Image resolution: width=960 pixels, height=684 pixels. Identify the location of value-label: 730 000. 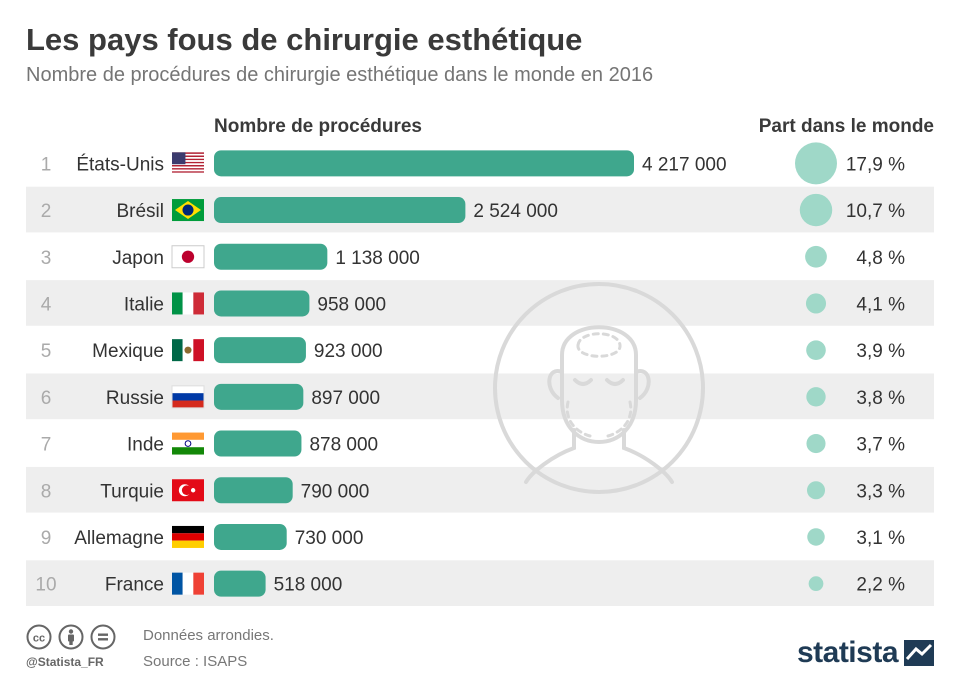
(329, 538).